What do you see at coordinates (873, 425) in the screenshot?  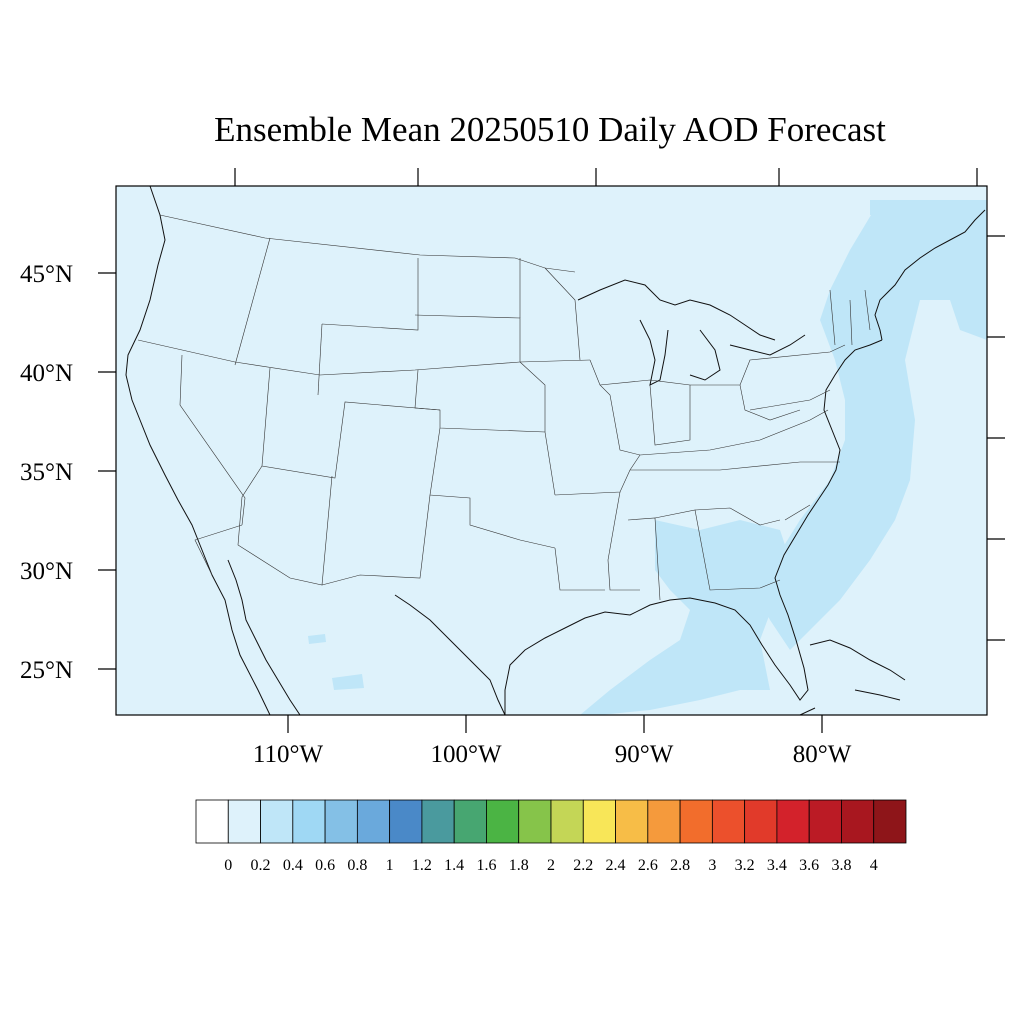 I see `aod-plume-atlantic` at bounding box center [873, 425].